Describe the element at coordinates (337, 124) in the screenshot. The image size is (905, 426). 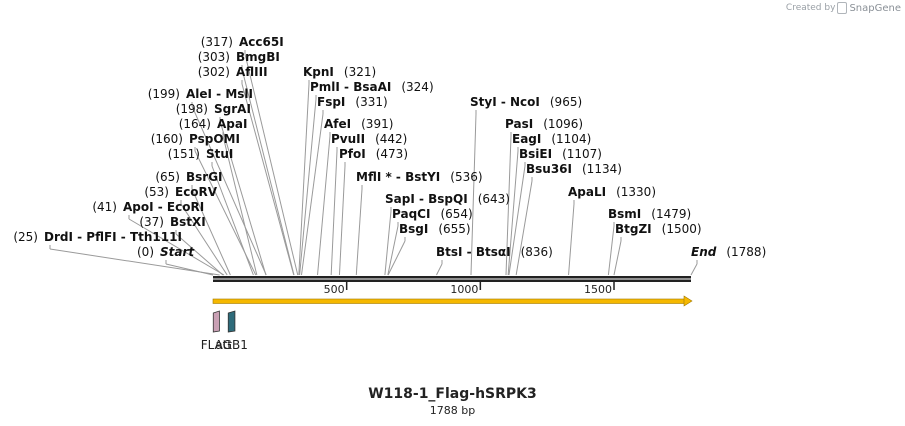
I see `site-enzyme: AfeI` at that location.